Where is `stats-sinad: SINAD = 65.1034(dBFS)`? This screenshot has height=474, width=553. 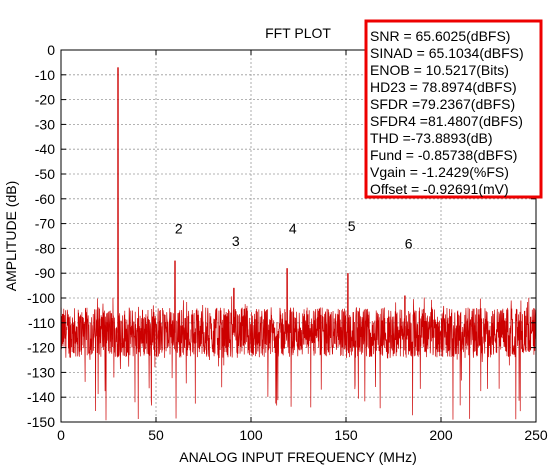
stats-sinad: SINAD = 65.1034(dBFS) is located at coordinates (447, 53).